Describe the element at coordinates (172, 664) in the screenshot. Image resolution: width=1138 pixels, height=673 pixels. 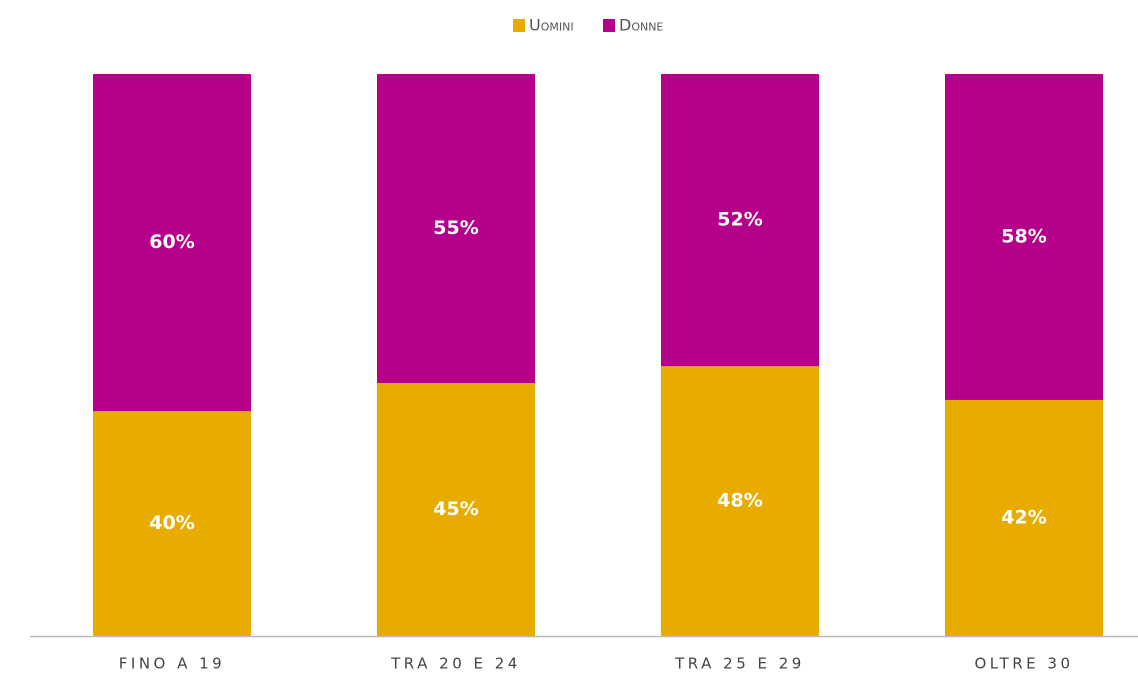
I see `x-tick-label: FINO A 19` at that location.